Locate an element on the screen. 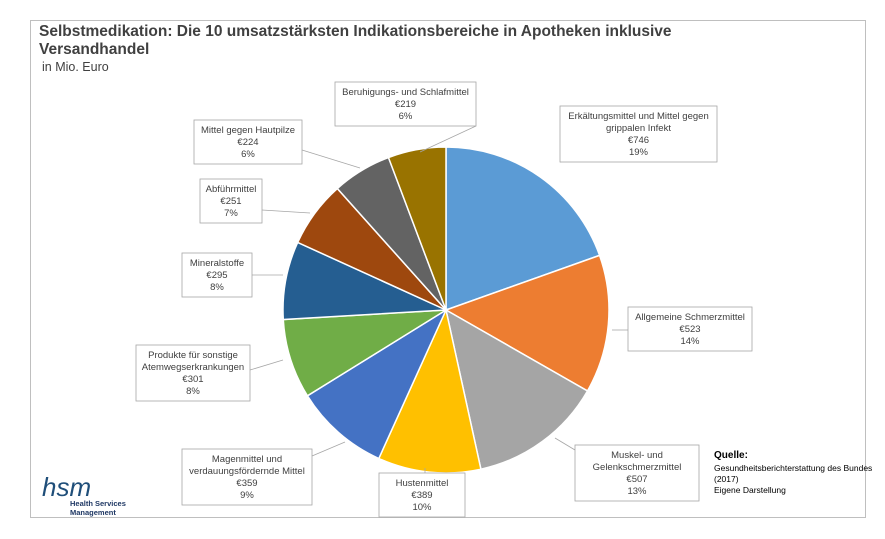  data-label-percent: 7% is located at coordinates (231, 213).